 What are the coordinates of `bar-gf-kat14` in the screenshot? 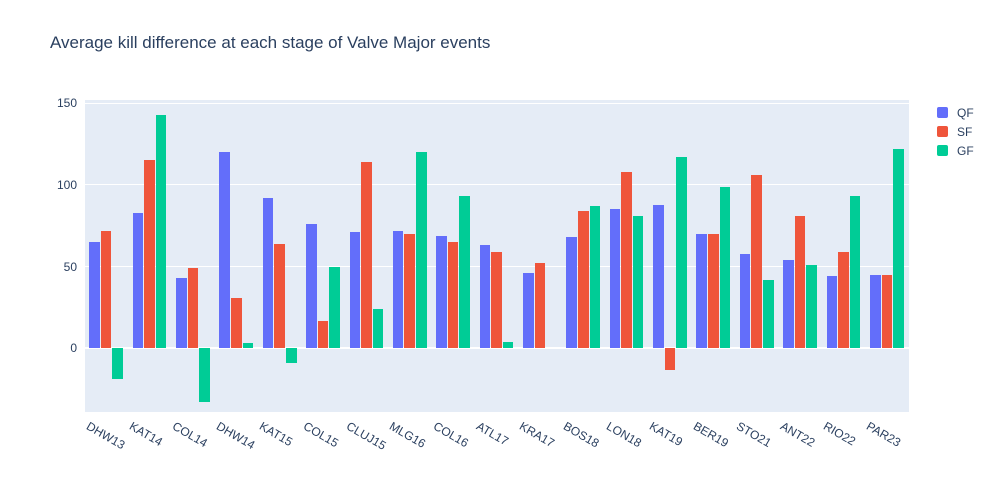 It's located at (161, 231).